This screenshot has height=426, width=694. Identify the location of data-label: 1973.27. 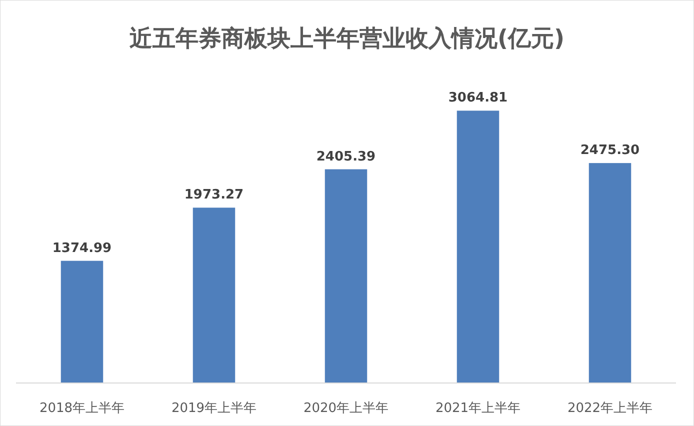
(214, 195).